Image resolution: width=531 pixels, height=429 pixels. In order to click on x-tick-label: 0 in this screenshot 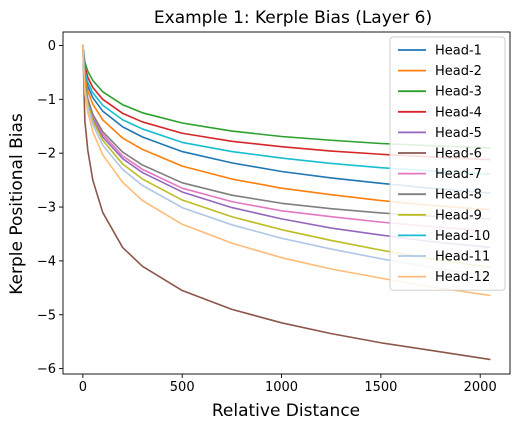, I will do `click(83, 387)`.